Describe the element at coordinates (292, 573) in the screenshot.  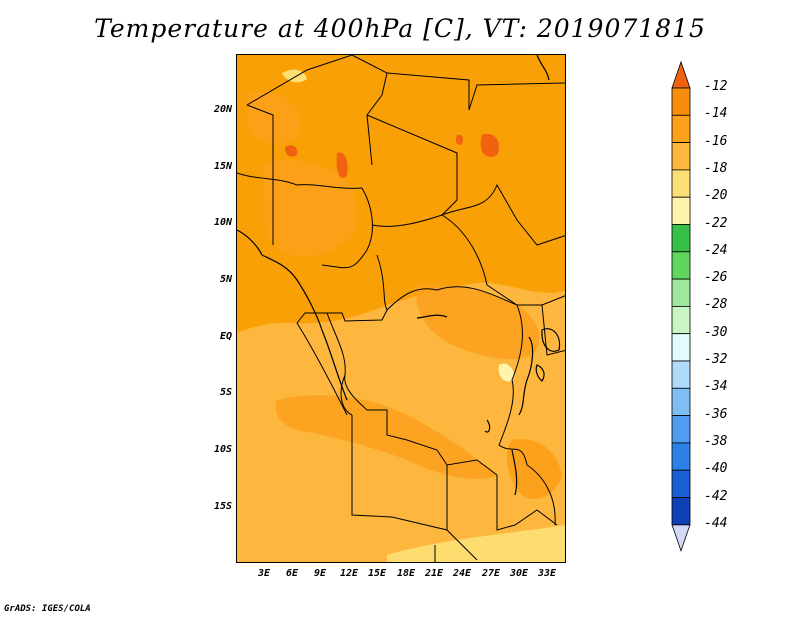
I see `lon-label: 6E` at that location.